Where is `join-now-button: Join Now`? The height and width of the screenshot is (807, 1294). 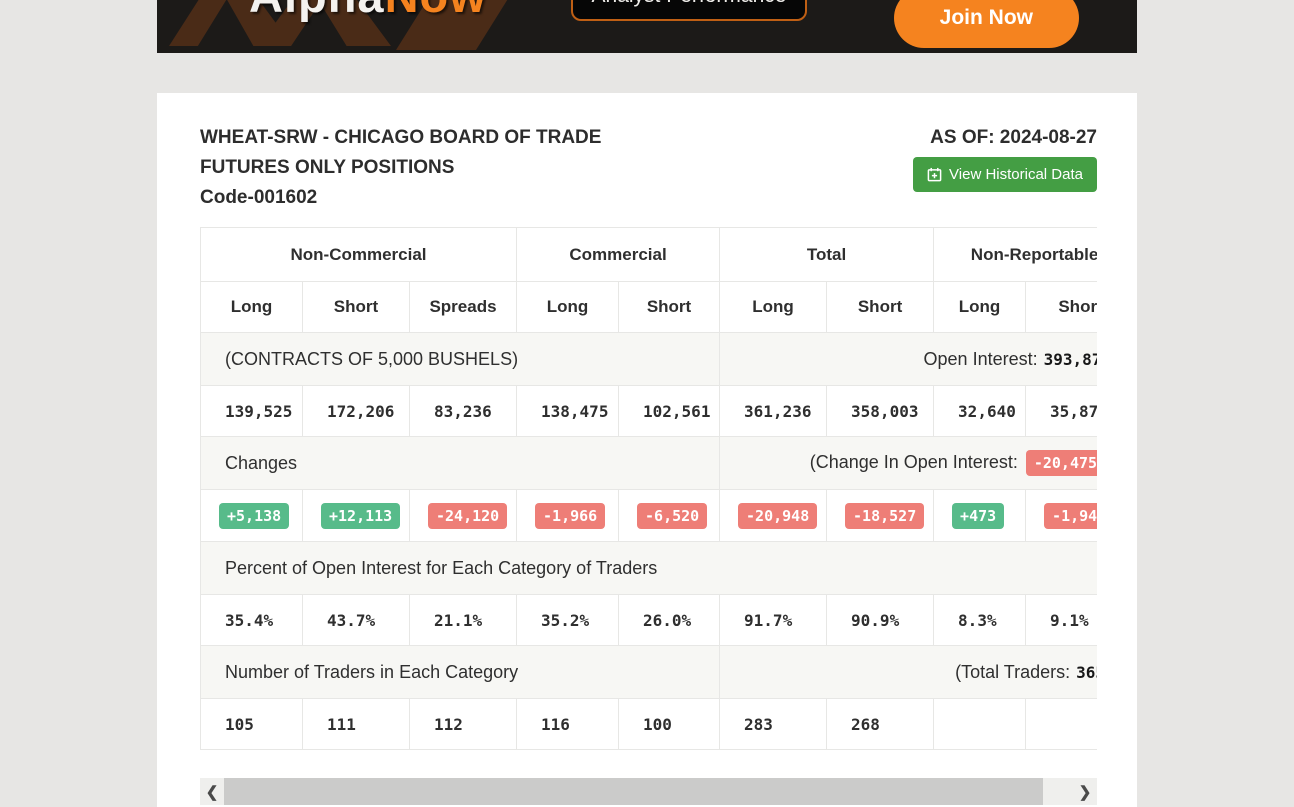 join-now-button: Join Now is located at coordinates (986, 24).